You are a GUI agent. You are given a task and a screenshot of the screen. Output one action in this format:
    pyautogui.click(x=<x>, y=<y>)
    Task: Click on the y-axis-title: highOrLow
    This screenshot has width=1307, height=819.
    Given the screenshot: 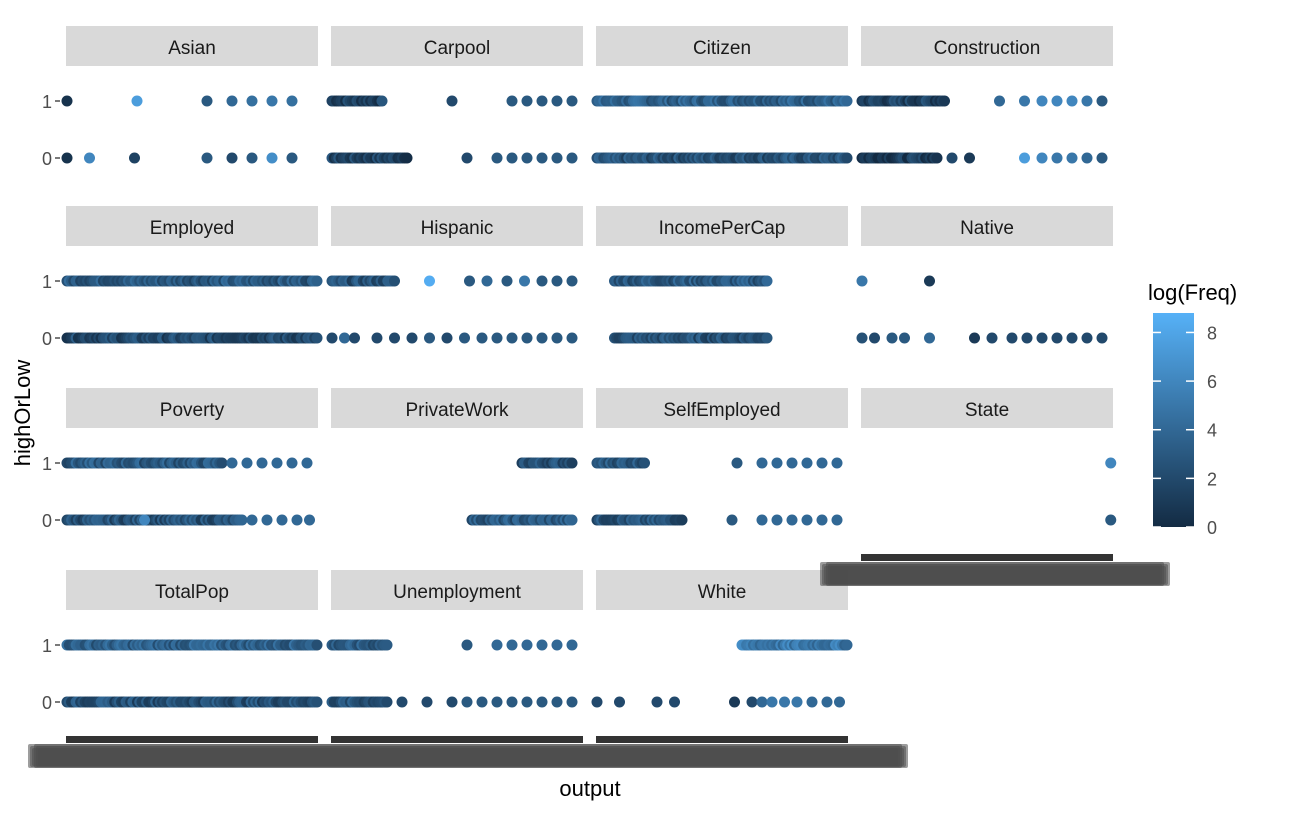 What is the action you would take?
    pyautogui.click(x=22, y=413)
    